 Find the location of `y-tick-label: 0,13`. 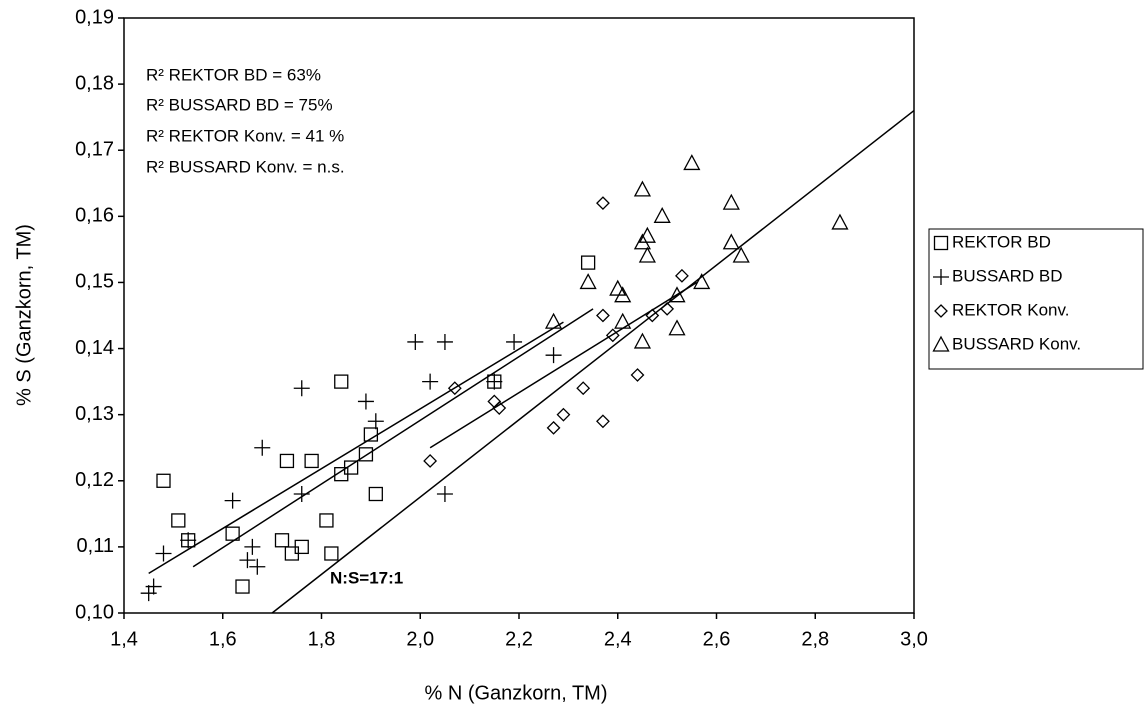

y-tick-label: 0,13 is located at coordinates (94, 414).